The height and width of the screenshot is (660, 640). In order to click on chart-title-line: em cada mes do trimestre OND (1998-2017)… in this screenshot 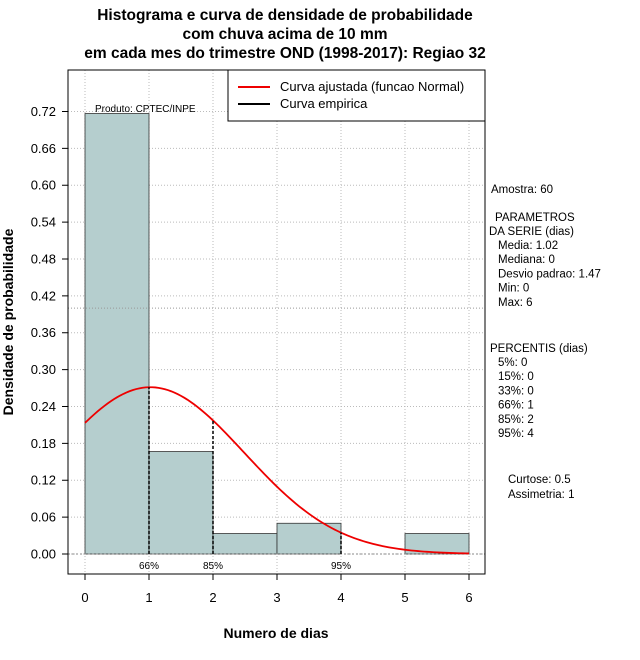, I will do `click(284, 53)`.